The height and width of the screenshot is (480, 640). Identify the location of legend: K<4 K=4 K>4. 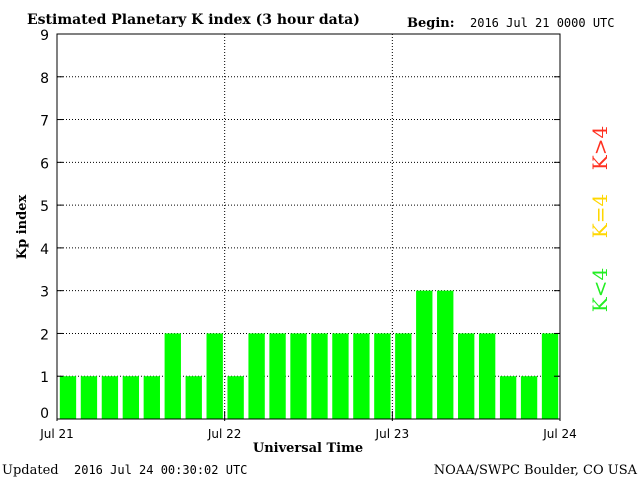
(600, 219).